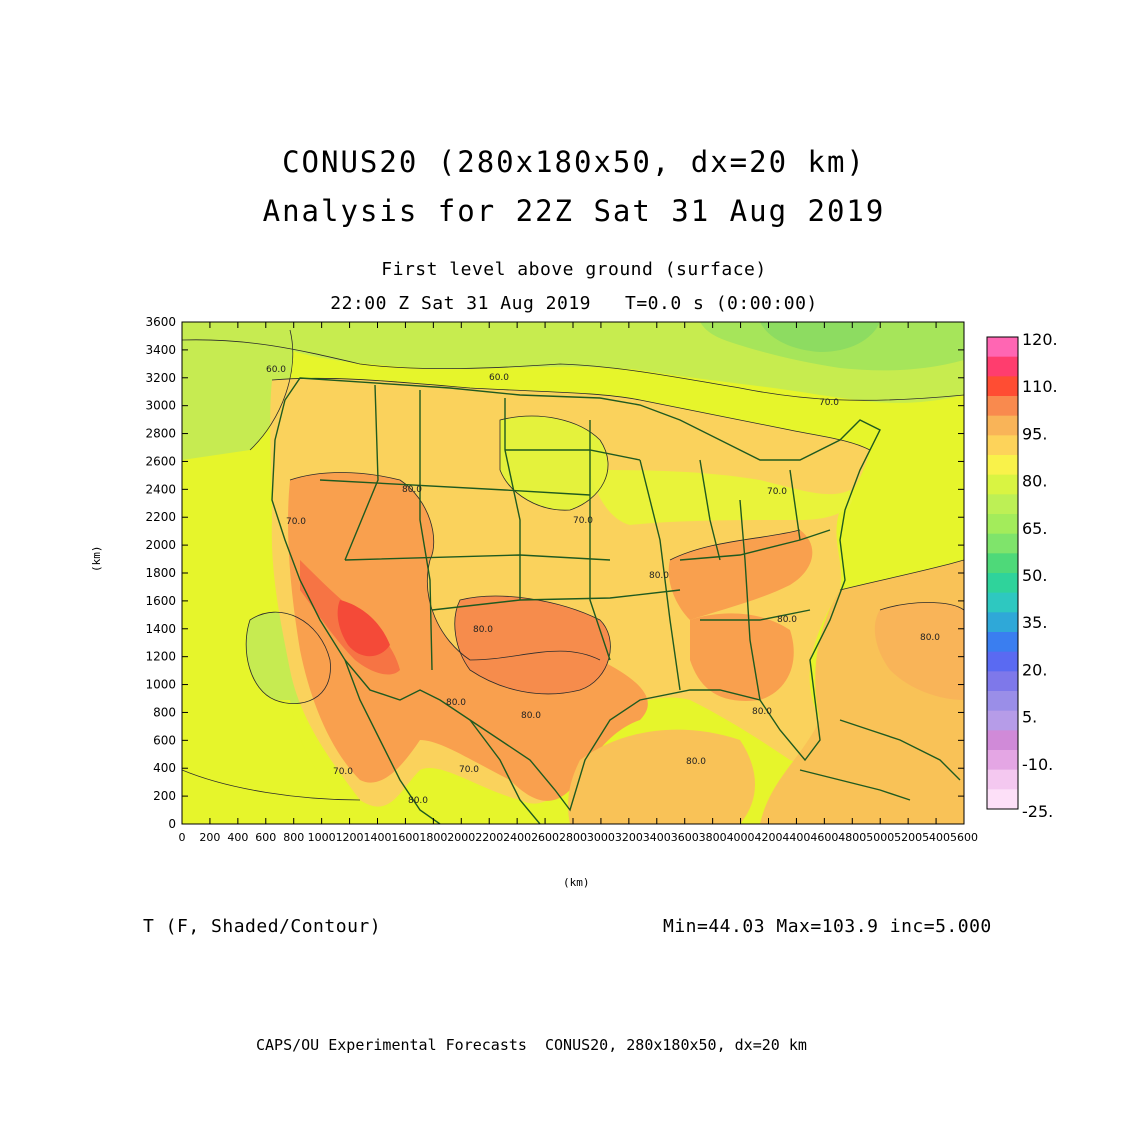 The width and height of the screenshot is (1148, 1148). I want to click on x-tick-label: 4000, so click(741, 837).